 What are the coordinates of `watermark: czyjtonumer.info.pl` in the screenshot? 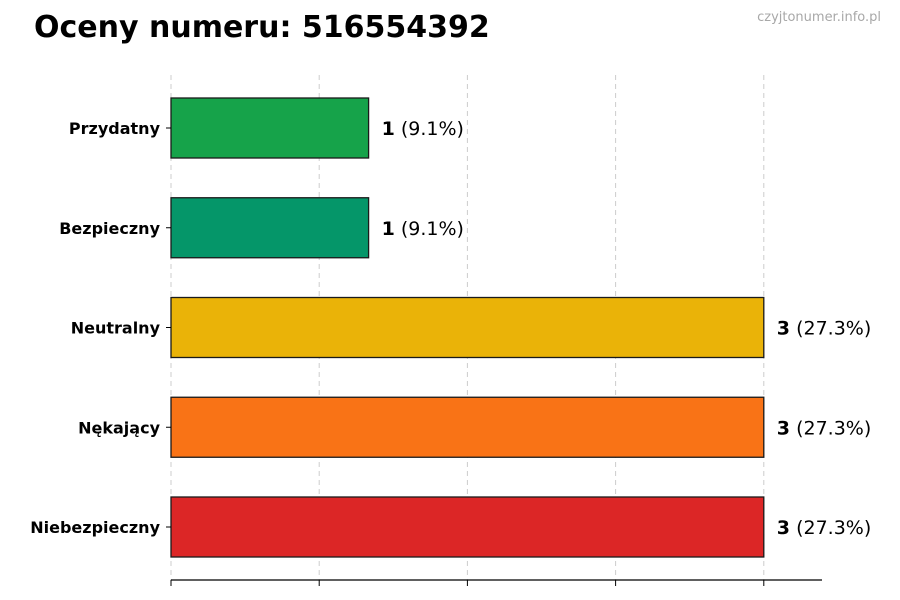 It's located at (819, 17).